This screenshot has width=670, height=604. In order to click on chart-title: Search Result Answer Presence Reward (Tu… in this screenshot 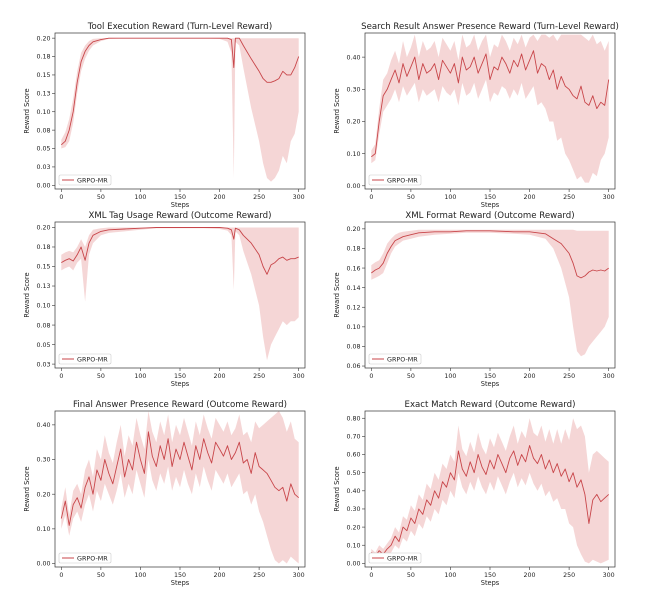, I will do `click(490, 27)`.